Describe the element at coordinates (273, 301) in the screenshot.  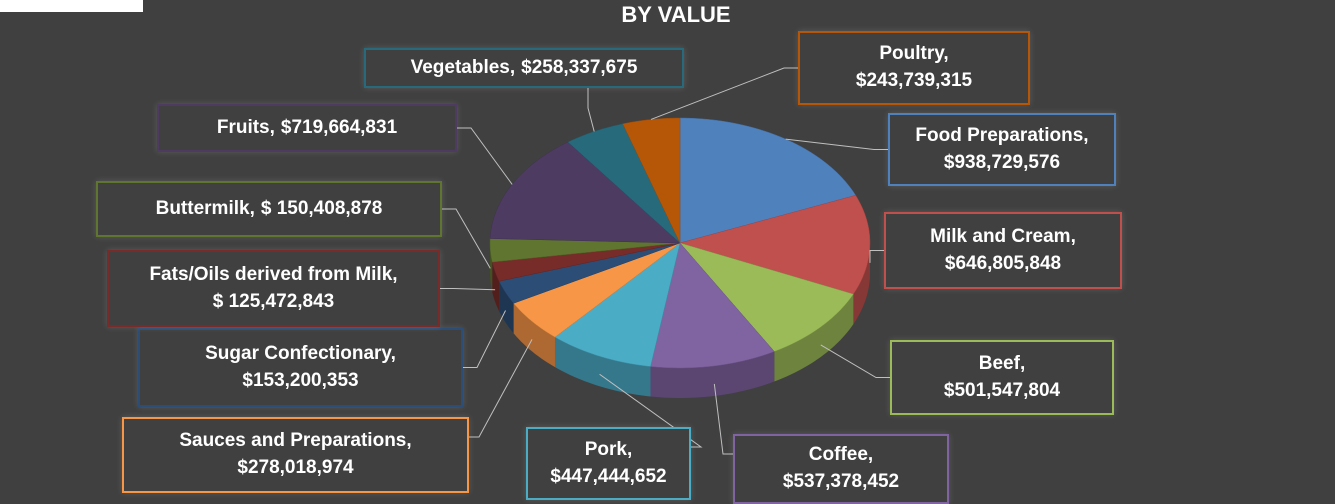
I see `label-value: $ 125,472,843` at that location.